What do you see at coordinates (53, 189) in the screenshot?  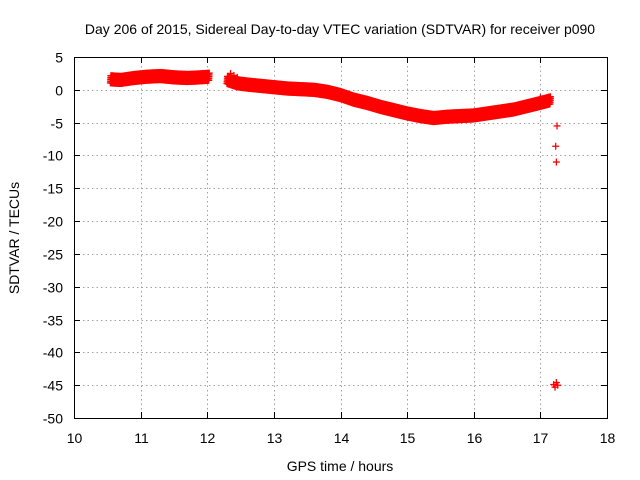 I see `y-tick-label: -15` at bounding box center [53, 189].